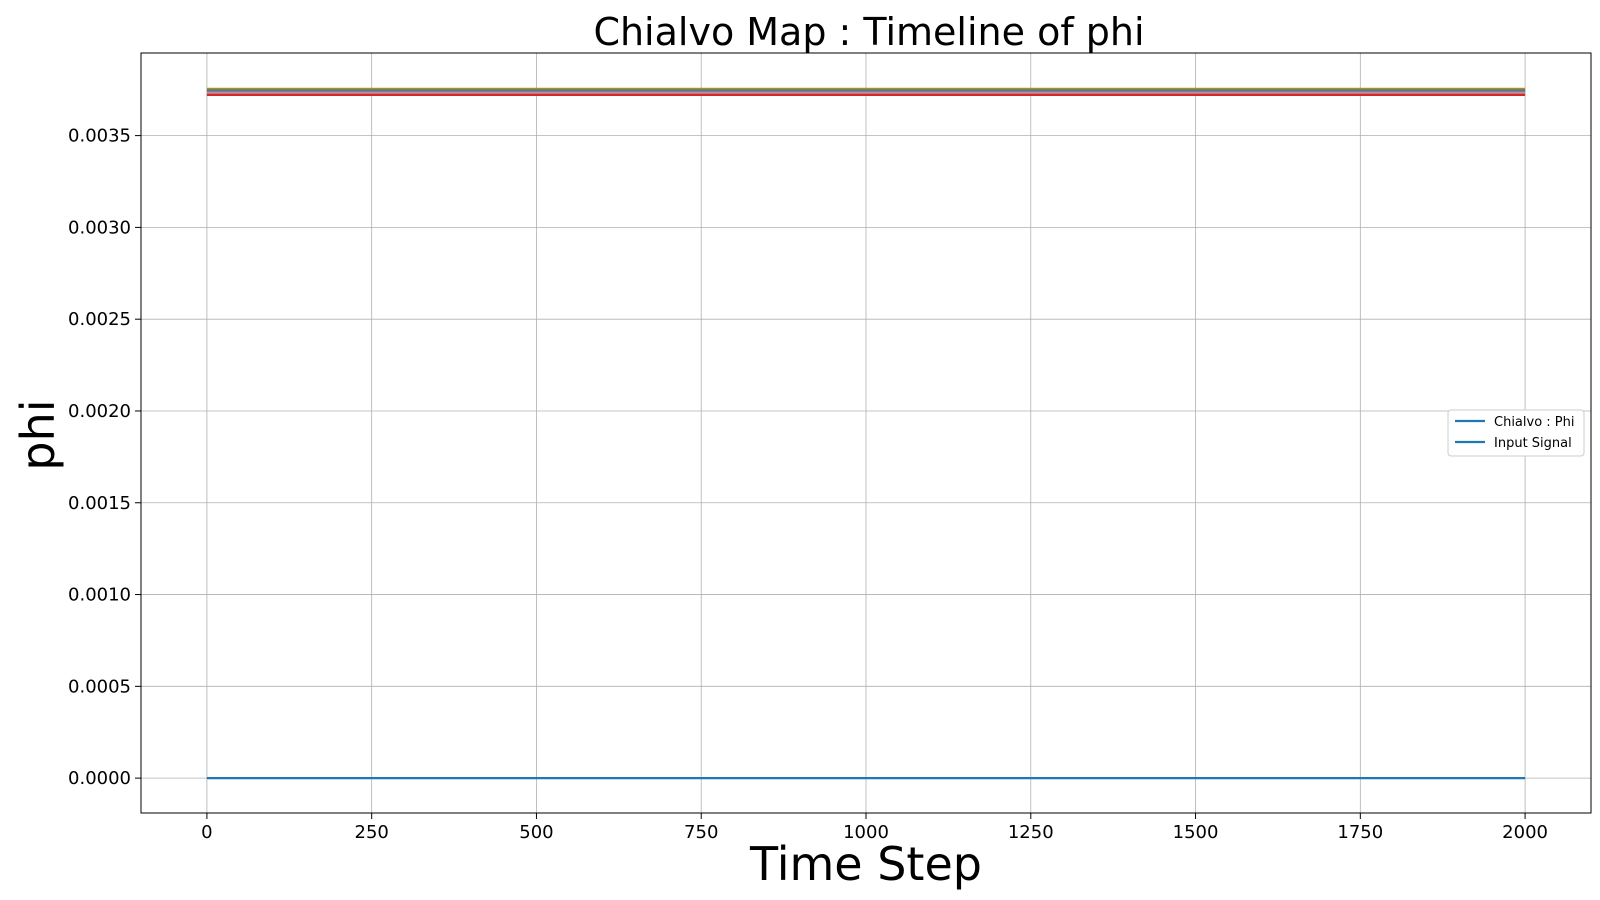  I want to click on legend-label-phi: Chialvo : Phi, so click(1534, 422).